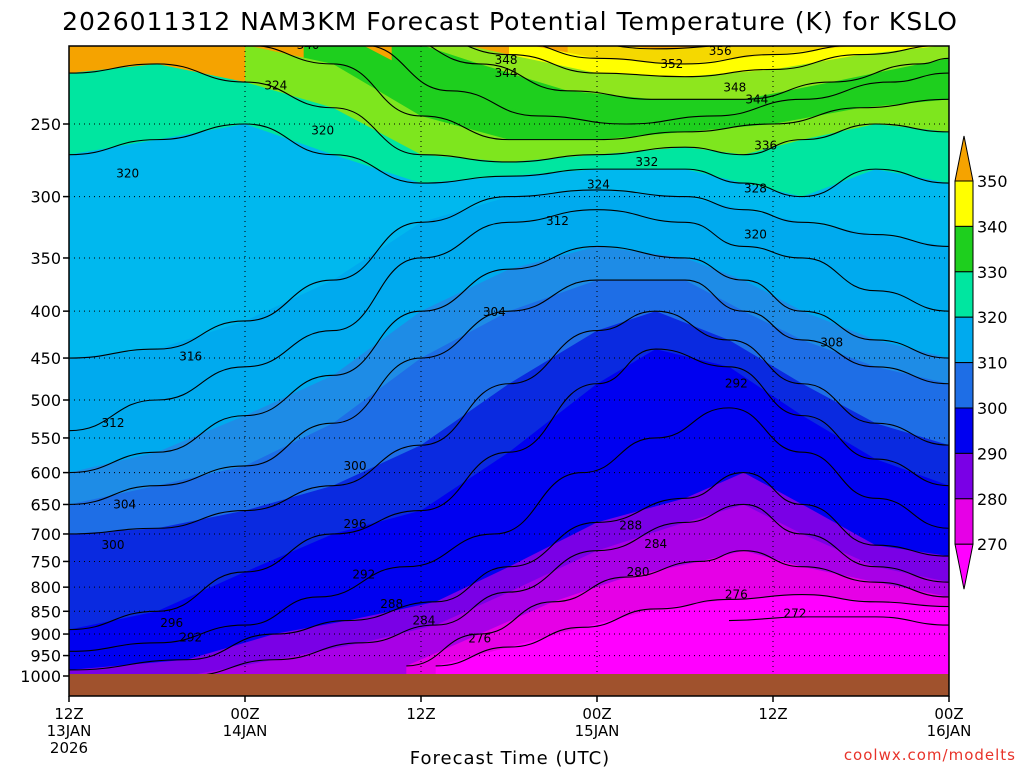 Image resolution: width=1024 pixels, height=768 pixels. I want to click on x-axis-label: Forecast Time (UTC), so click(510, 758).